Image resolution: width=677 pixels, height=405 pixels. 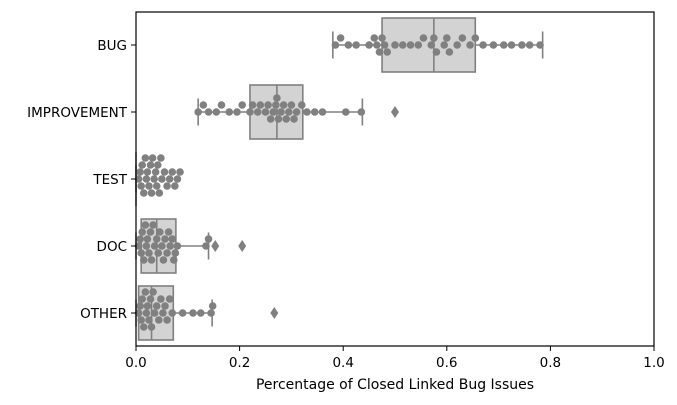 I want to click on y-tick-label-improvement: IMPROVEMENT, so click(x=77, y=113).